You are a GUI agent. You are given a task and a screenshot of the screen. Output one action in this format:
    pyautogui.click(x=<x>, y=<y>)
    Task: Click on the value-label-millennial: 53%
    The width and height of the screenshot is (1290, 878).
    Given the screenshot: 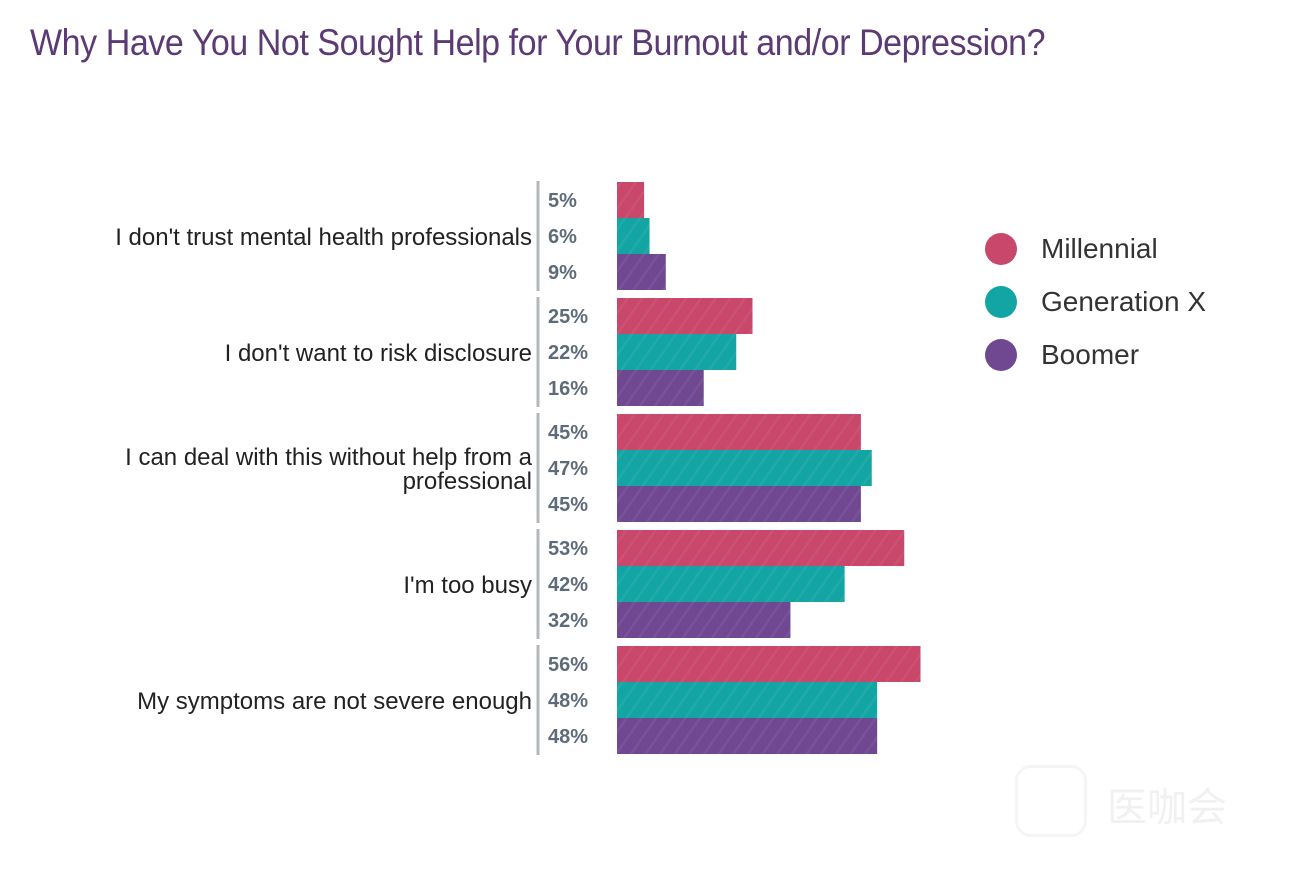 What is the action you would take?
    pyautogui.click(x=568, y=549)
    